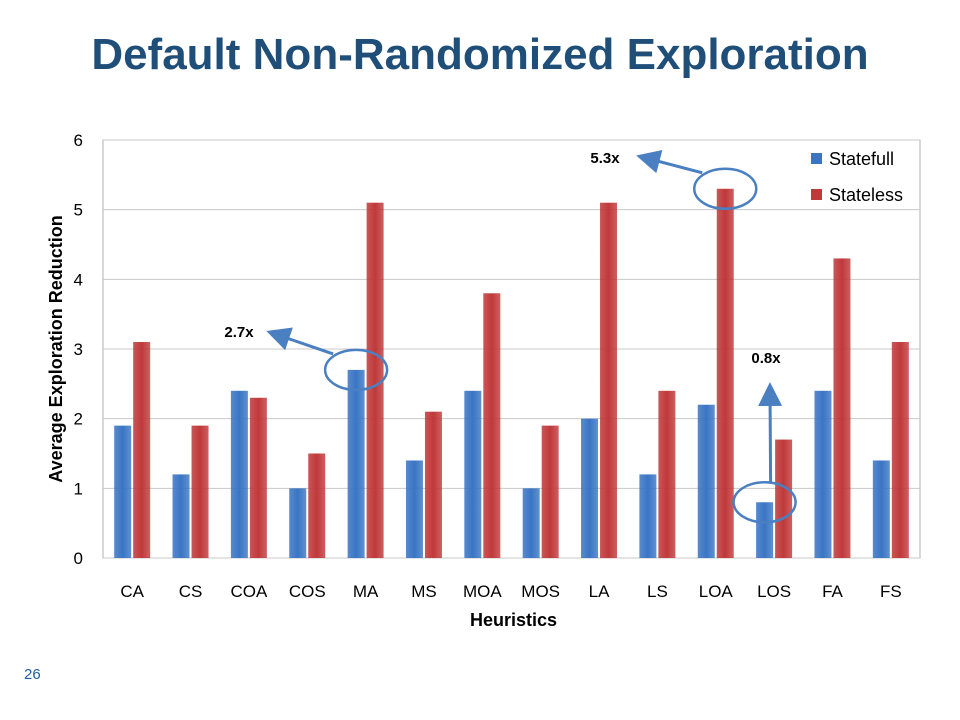  Describe the element at coordinates (669, 162) in the screenshot. I see `annotation-arrow-5-3x` at that location.